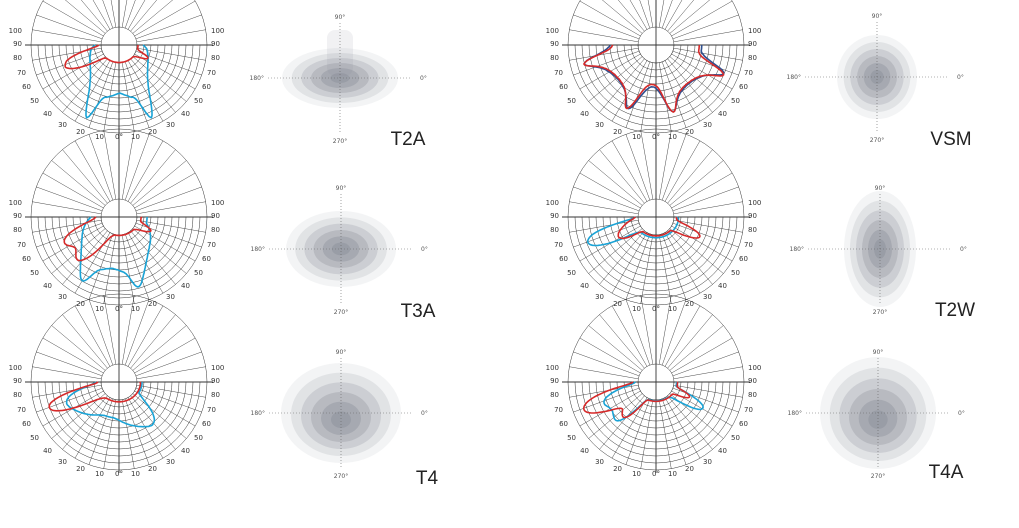 The image size is (1019, 528). Describe the element at coordinates (754, 203) in the screenshot. I see `polar-scale-label-right: 100` at that location.